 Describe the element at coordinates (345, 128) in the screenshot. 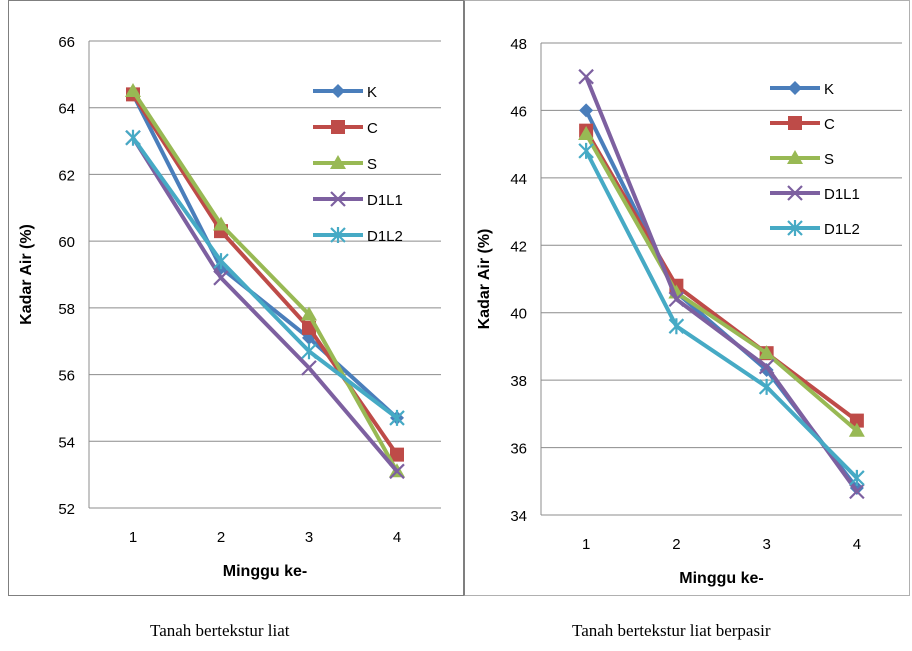

I see `left-legend-item-c: C` at that location.